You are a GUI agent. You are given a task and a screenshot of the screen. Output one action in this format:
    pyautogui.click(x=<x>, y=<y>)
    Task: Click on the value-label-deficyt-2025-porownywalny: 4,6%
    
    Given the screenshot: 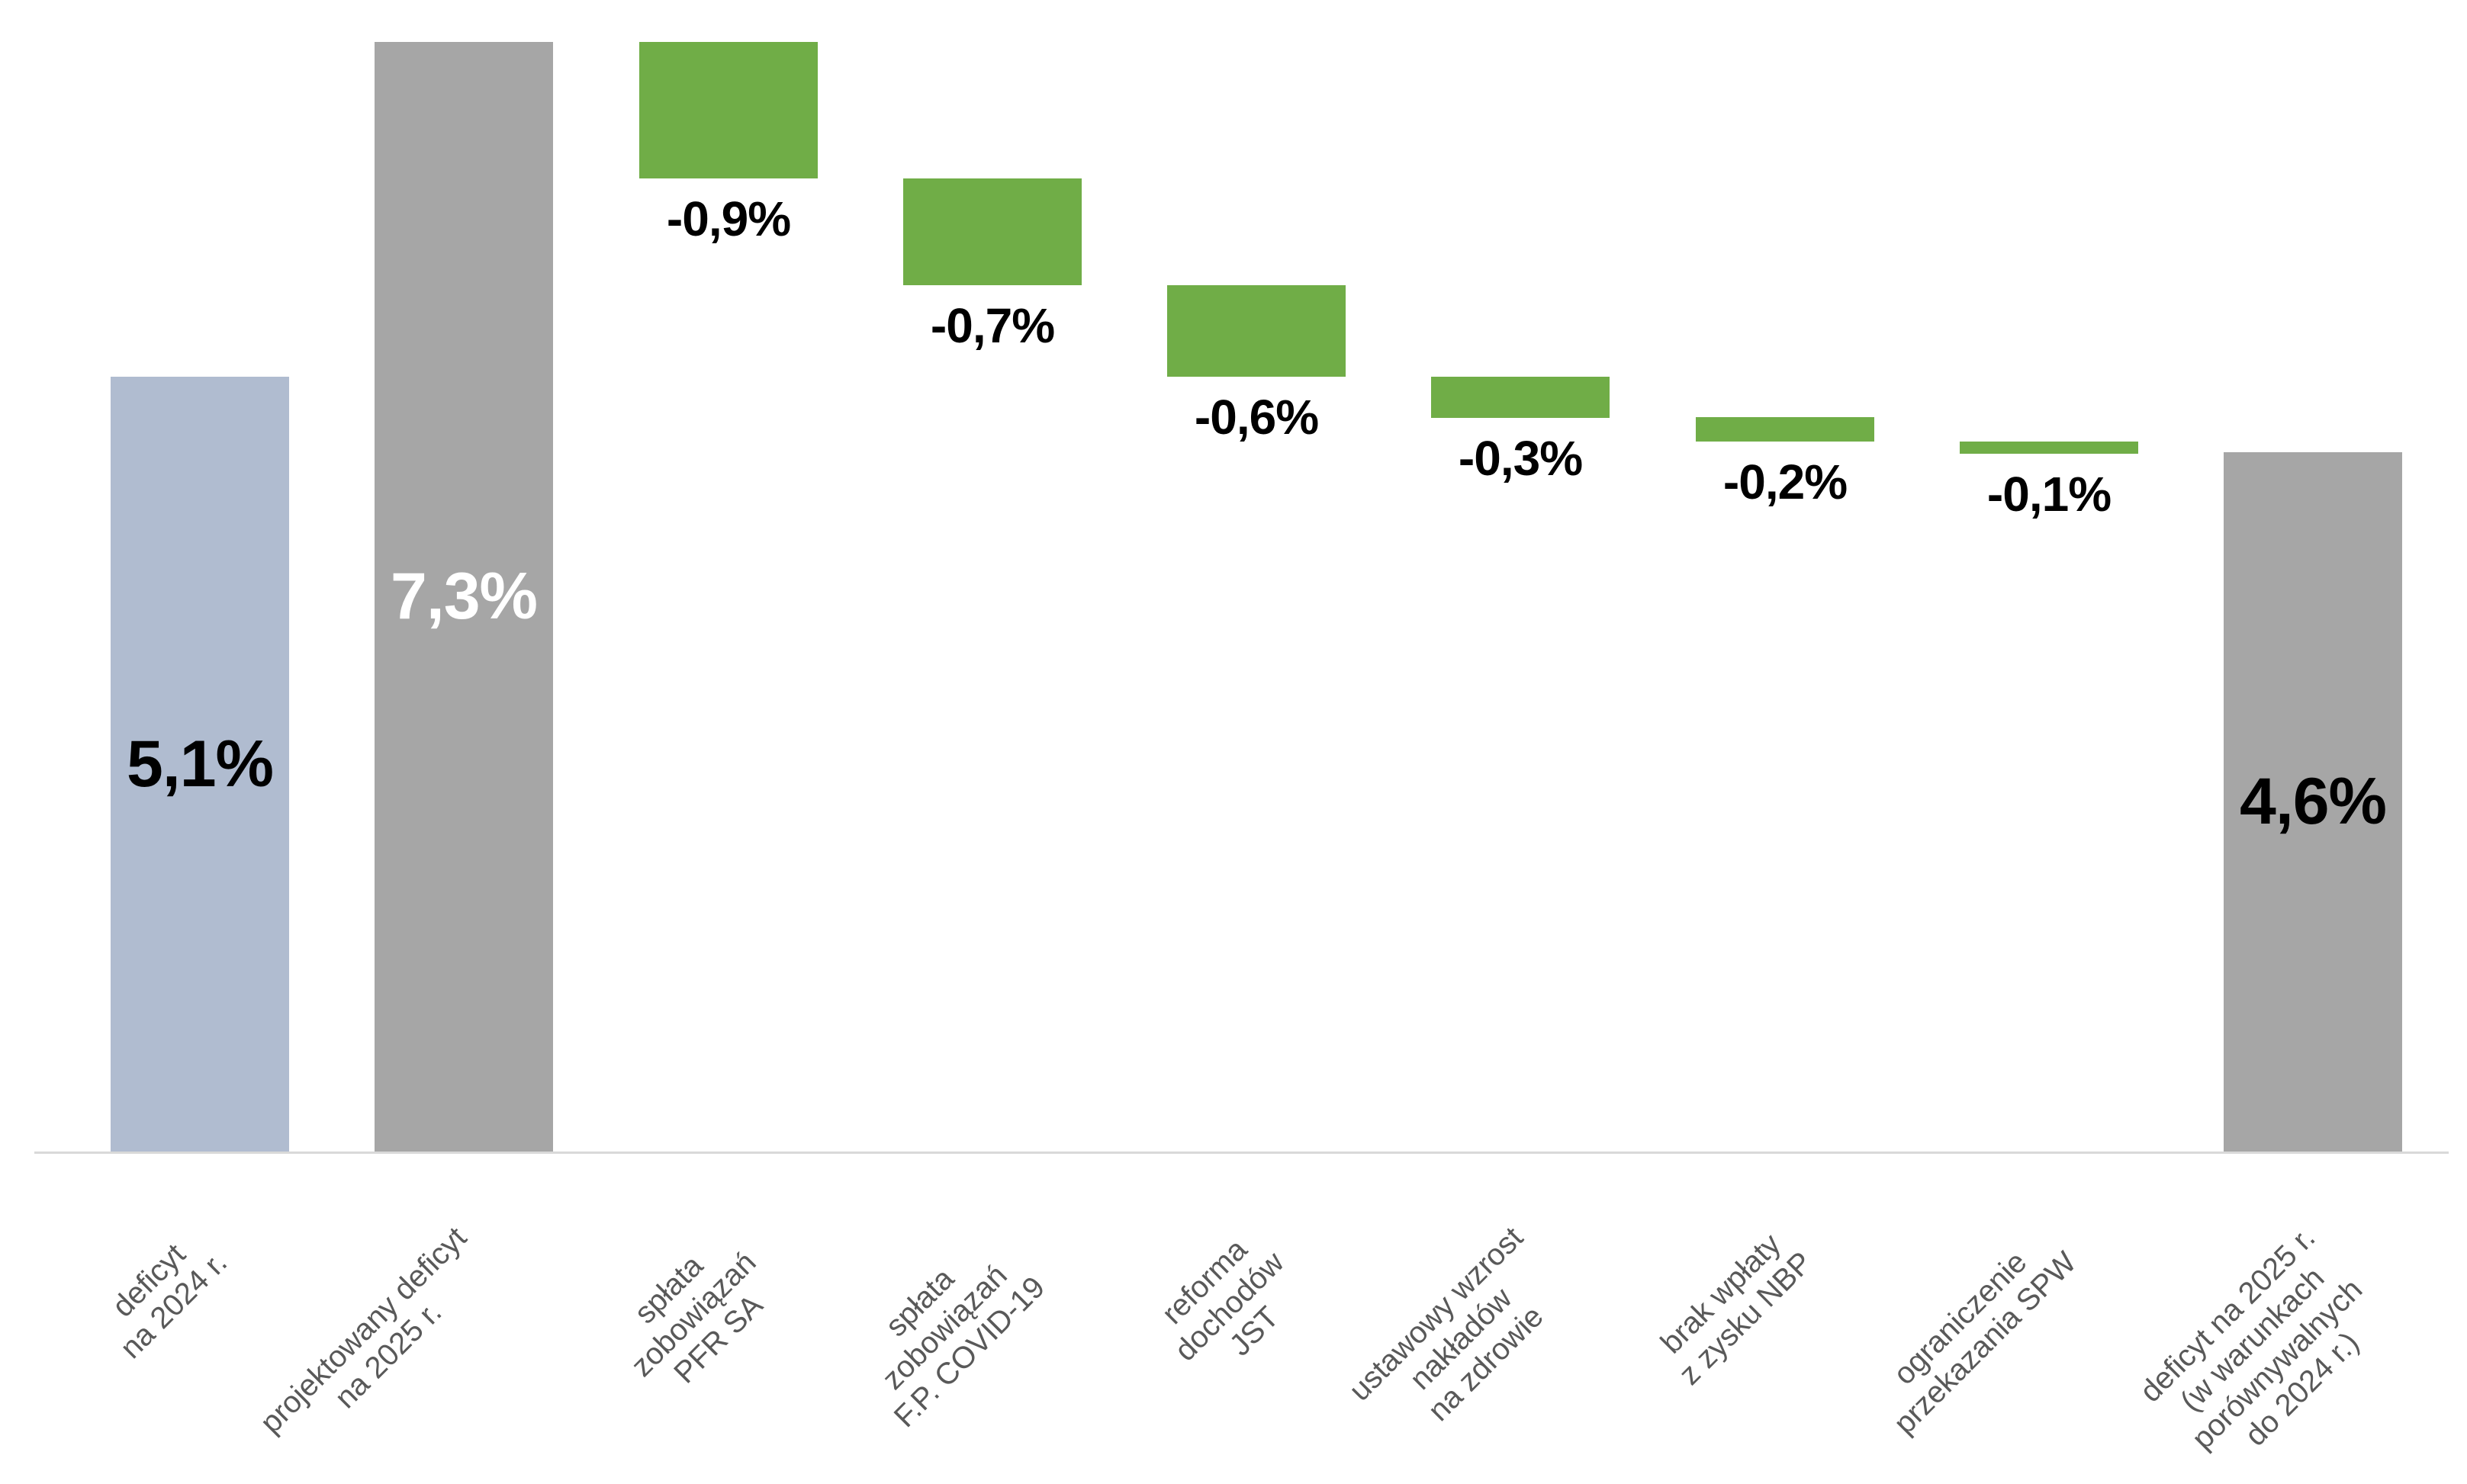 What is the action you would take?
    pyautogui.click(x=2313, y=801)
    